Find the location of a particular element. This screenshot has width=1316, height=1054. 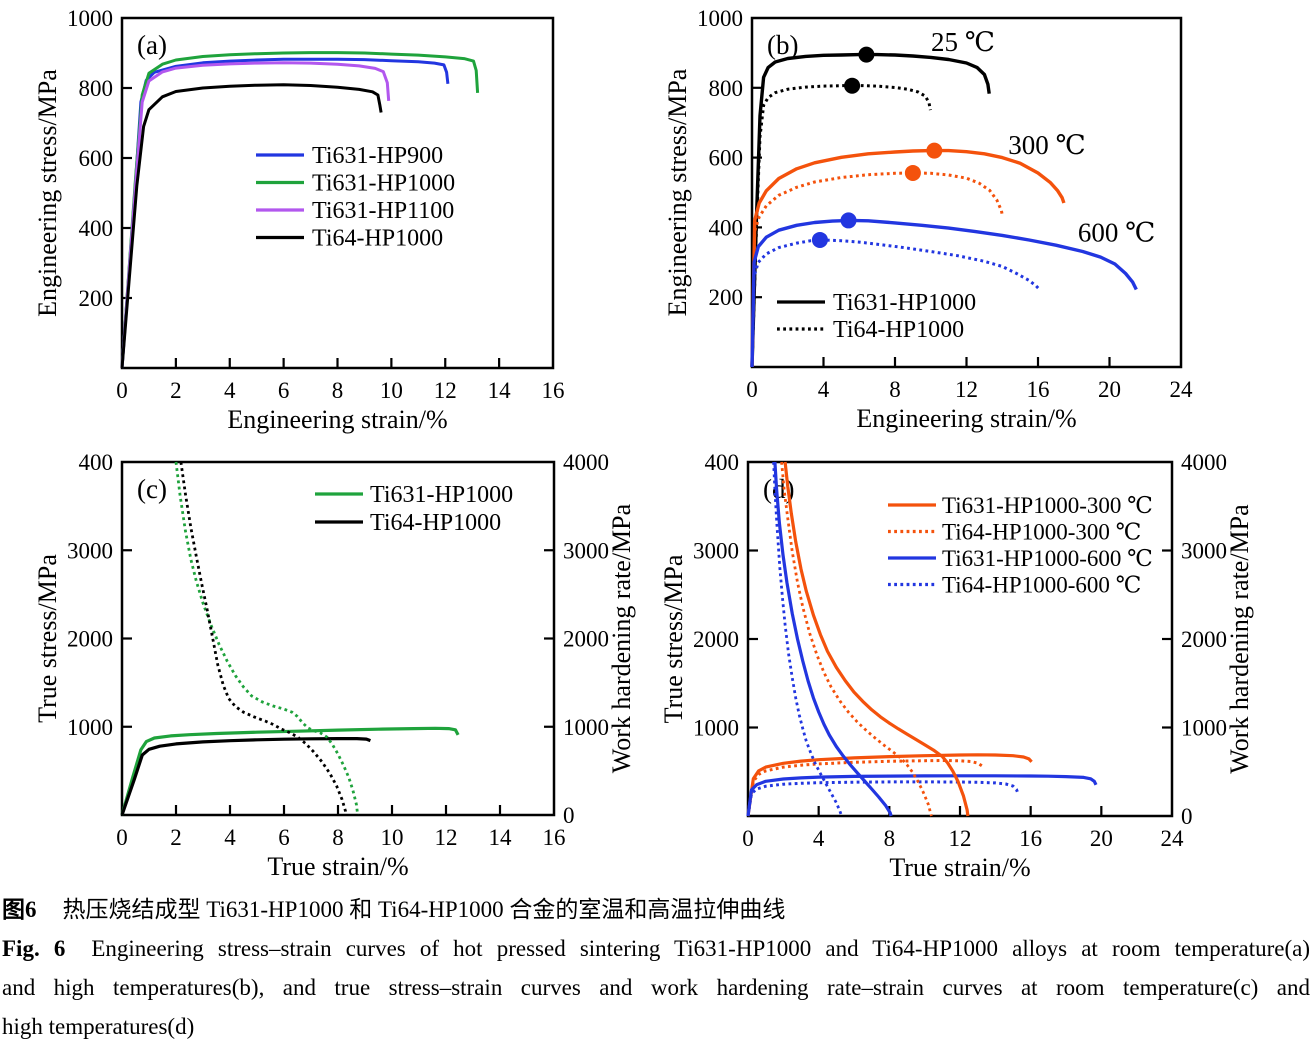

panel-label: (a) is located at coordinates (152, 45).